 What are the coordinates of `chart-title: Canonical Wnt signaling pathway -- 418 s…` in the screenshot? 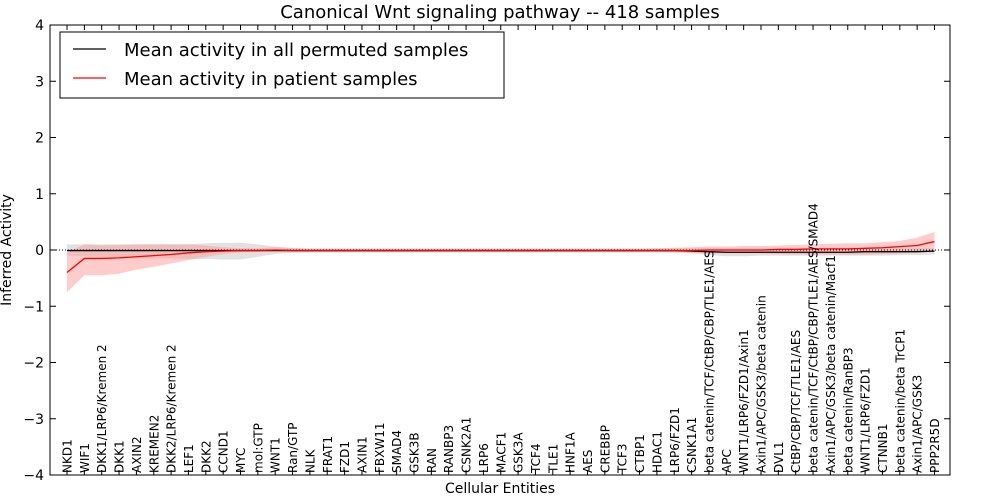 It's located at (500, 12).